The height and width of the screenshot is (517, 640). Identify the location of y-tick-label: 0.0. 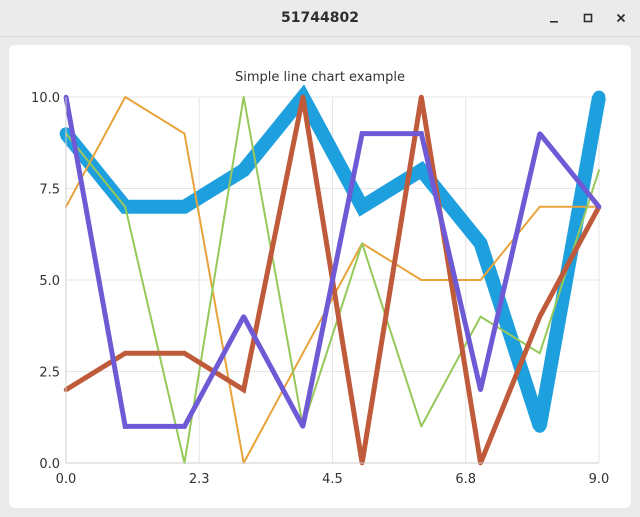
(49, 464).